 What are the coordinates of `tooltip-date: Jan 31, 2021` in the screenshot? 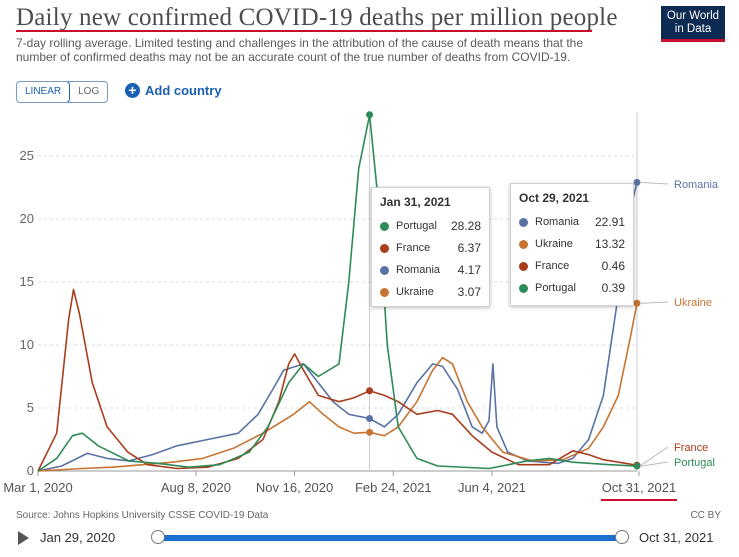 It's located at (415, 202).